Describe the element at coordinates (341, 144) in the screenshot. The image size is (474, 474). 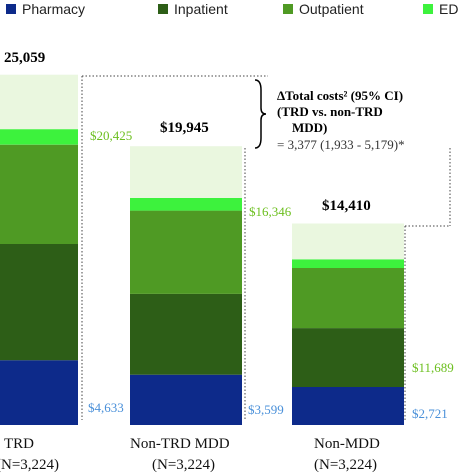
I see `annotation-line4: = 3,377 (1,933 - 5,179)*` at that location.